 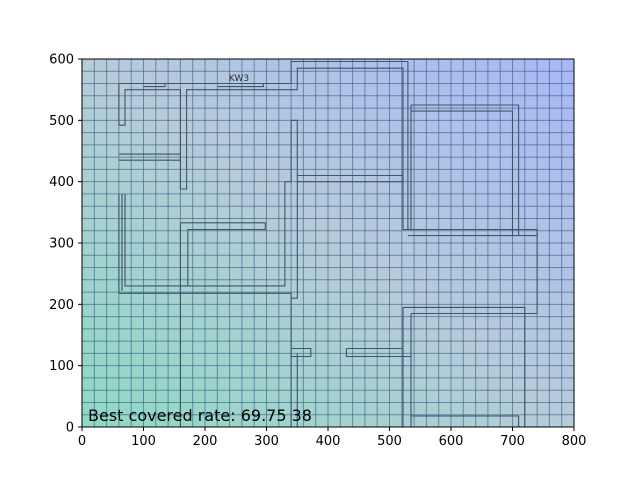 What do you see at coordinates (574, 441) in the screenshot?
I see `x-tick-label: 800` at bounding box center [574, 441].